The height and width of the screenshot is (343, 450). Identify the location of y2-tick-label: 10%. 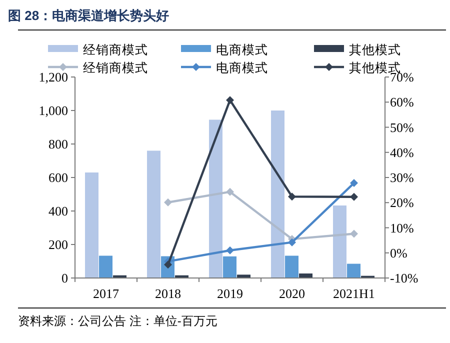
(402, 228).